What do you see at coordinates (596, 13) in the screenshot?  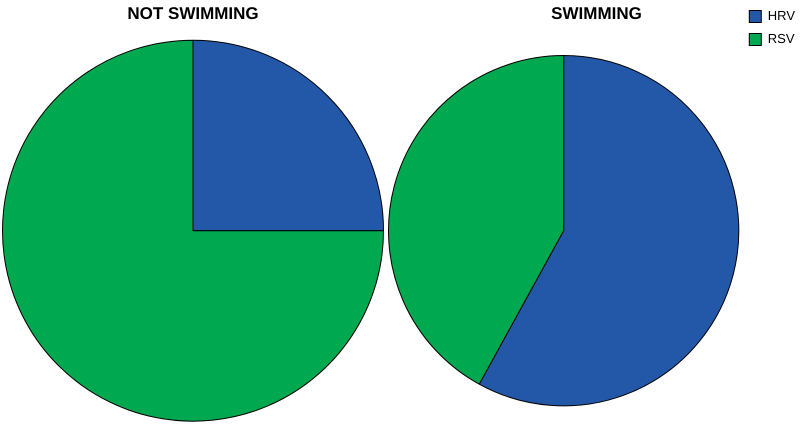 I see `slice-label: SWIMMING` at bounding box center [596, 13].